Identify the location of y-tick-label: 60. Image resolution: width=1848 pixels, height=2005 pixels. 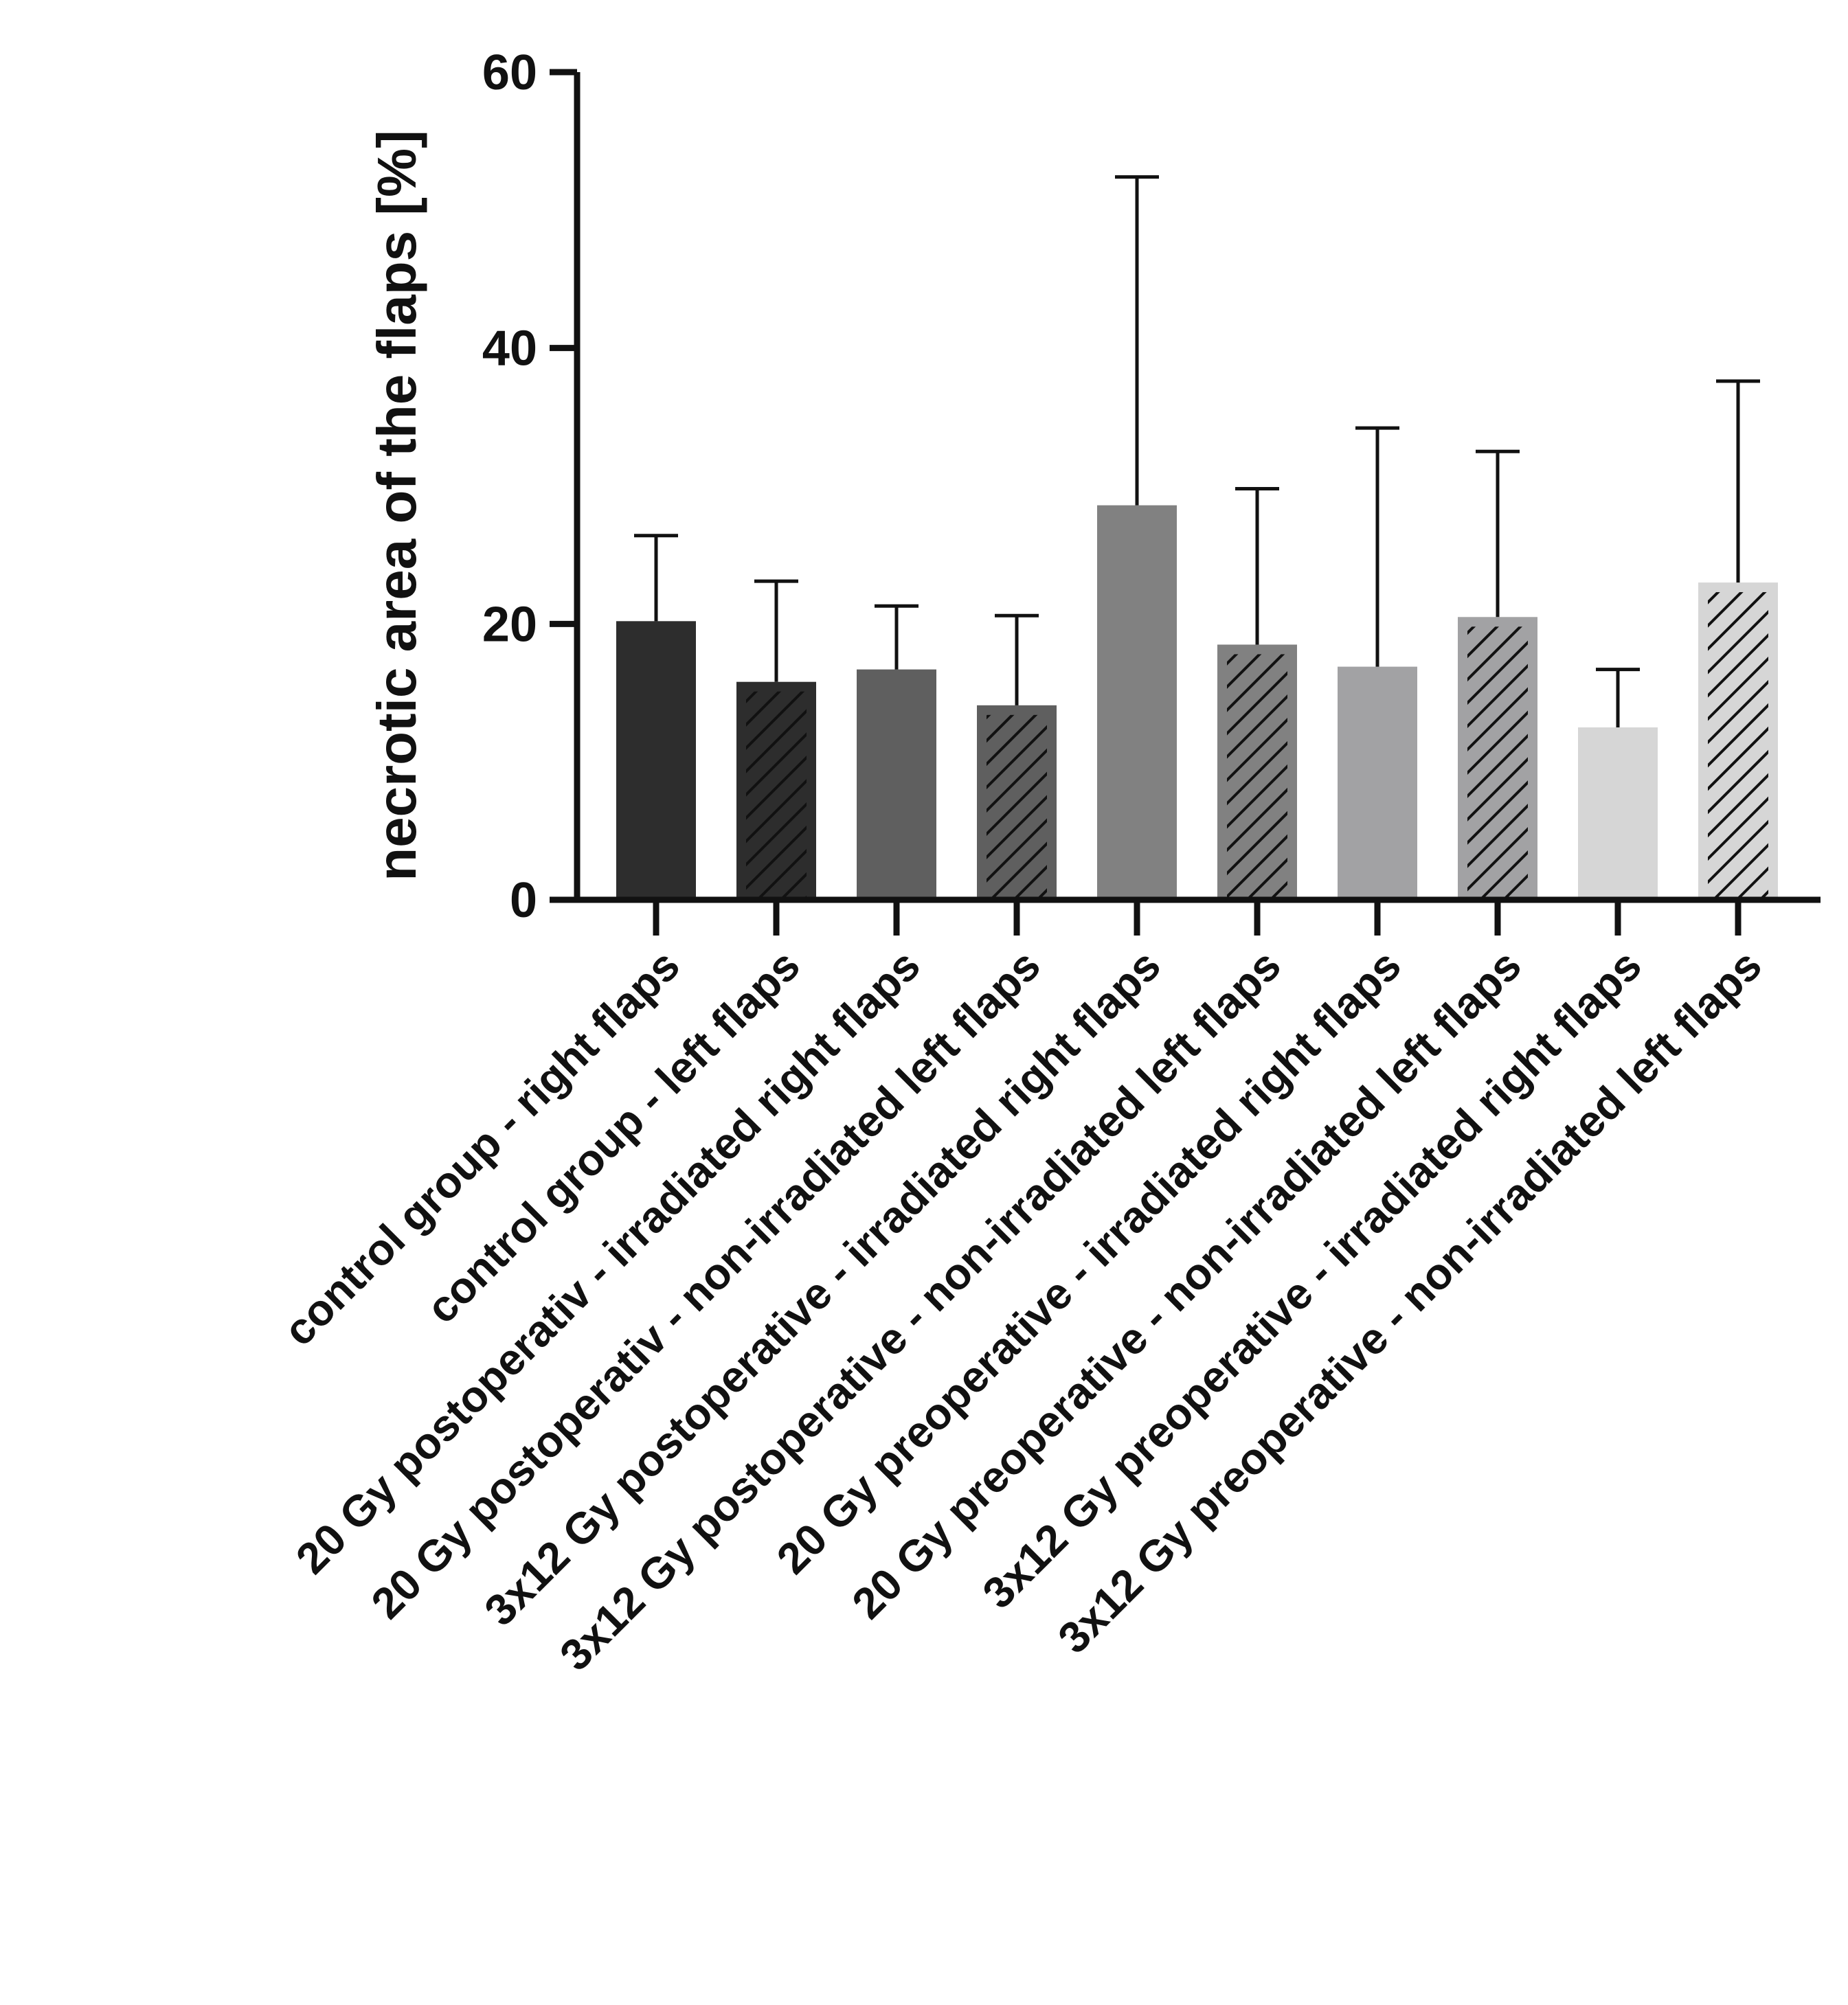
(509, 72).